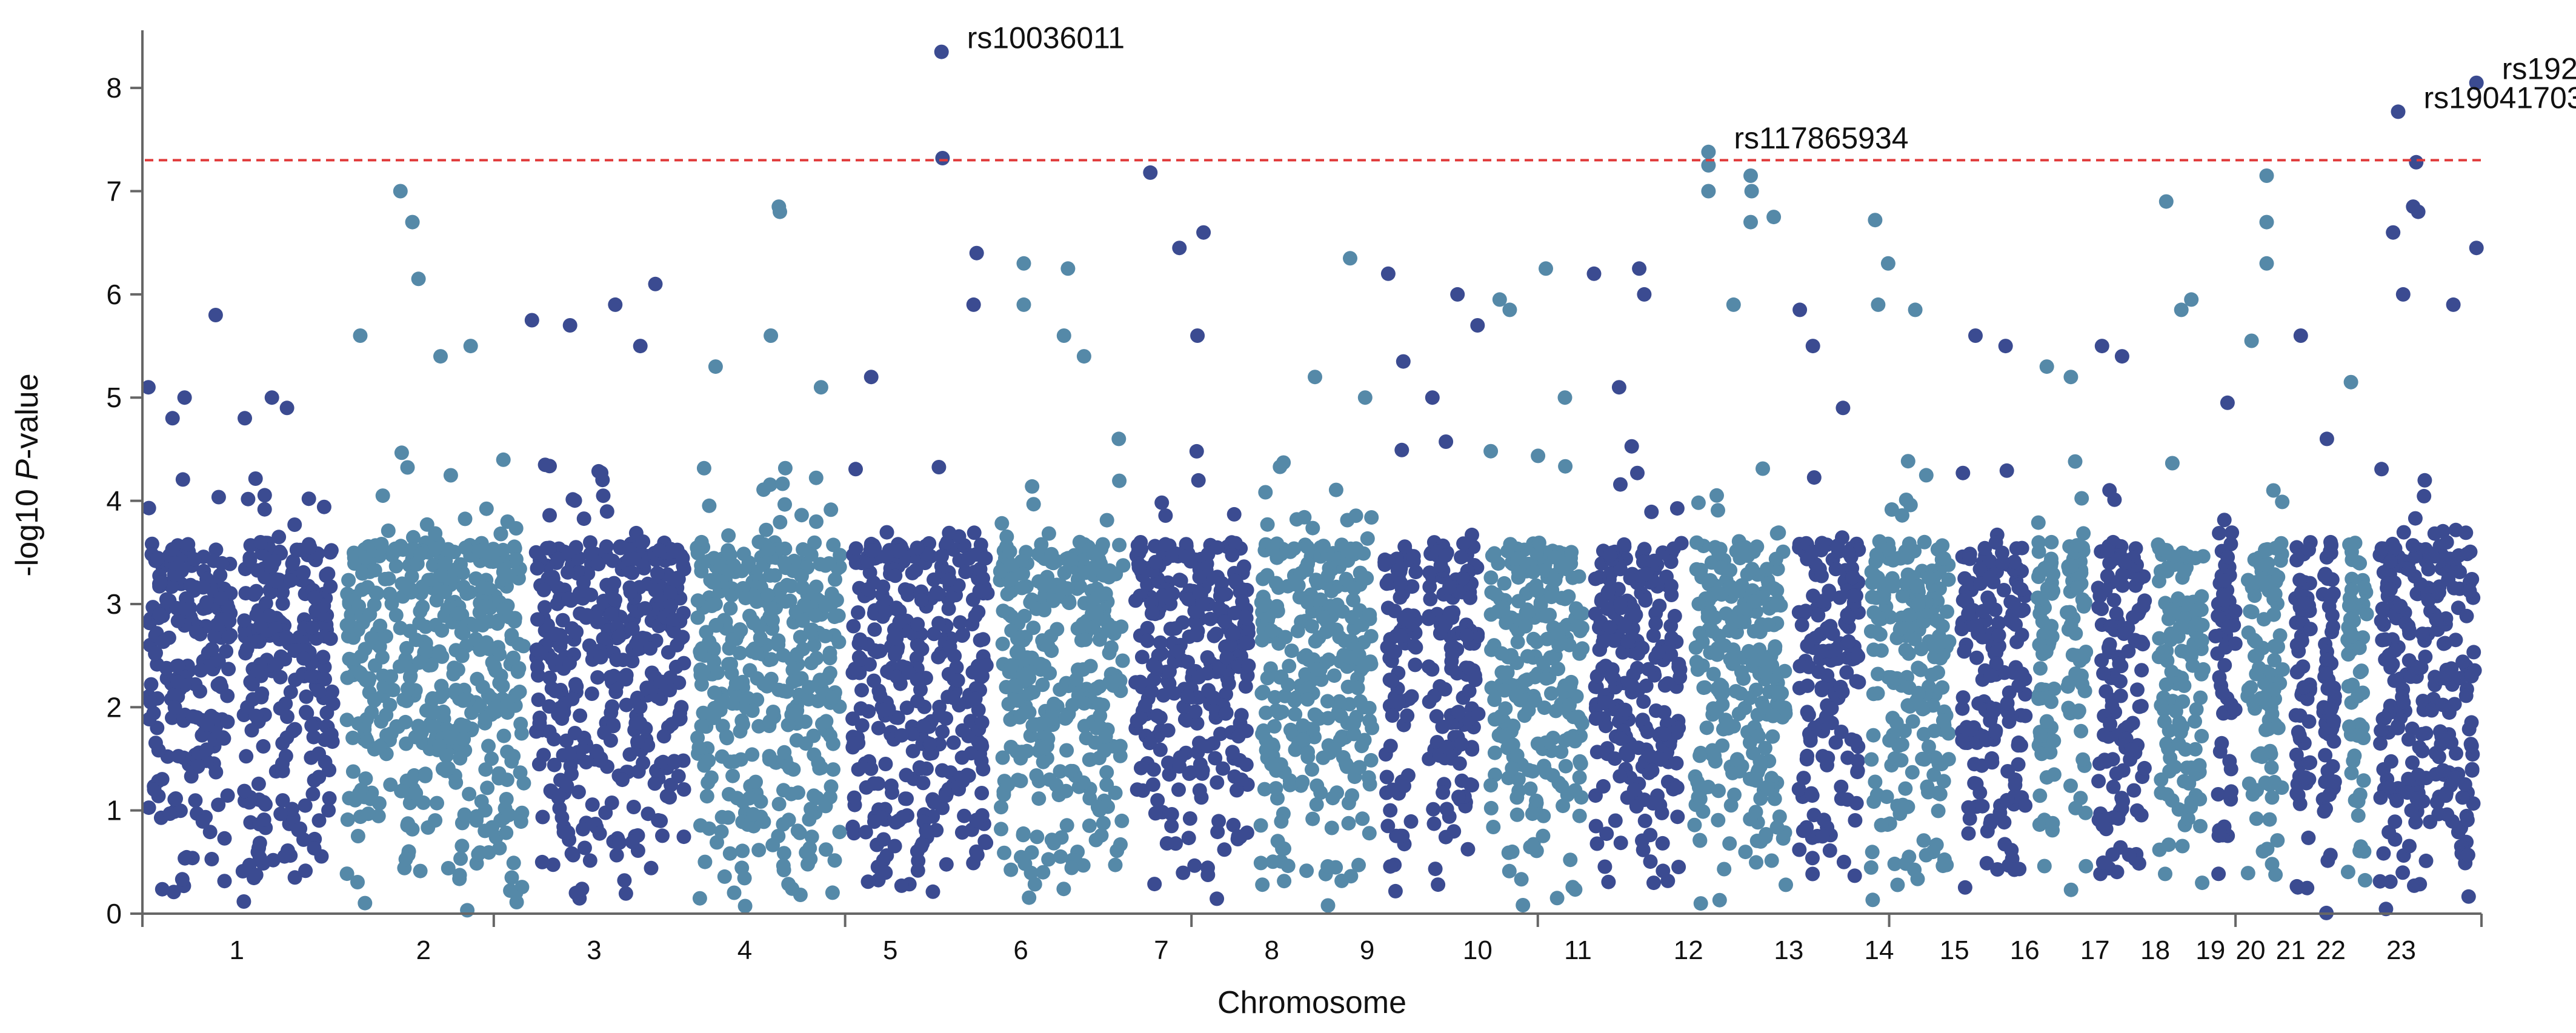 The height and width of the screenshot is (1033, 2576). Describe the element at coordinates (2263, 851) in the screenshot. I see `chr-23-point` at that location.